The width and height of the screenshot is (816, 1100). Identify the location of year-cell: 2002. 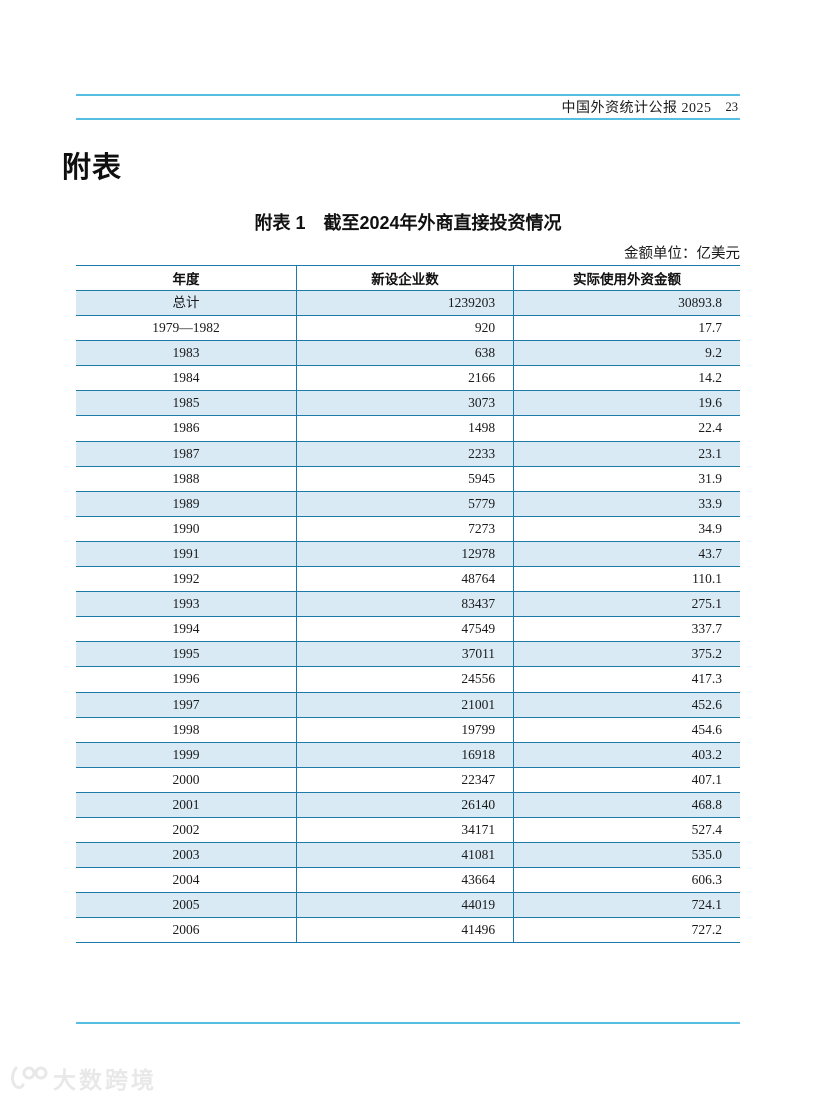
(186, 829).